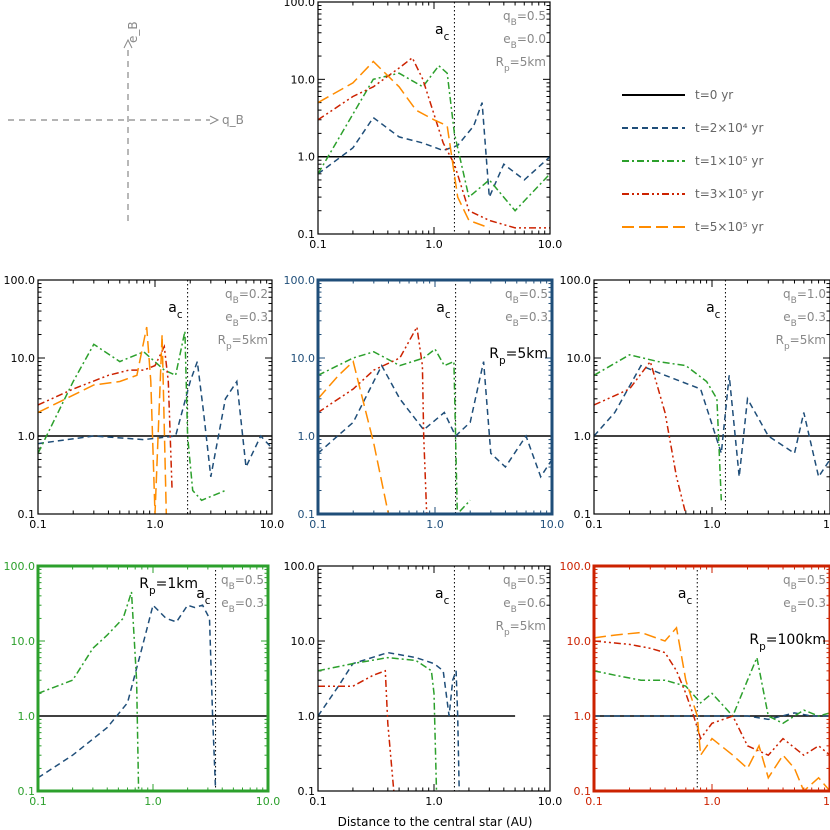  I want to click on panel-big-label: Rp=100km, so click(787, 642).